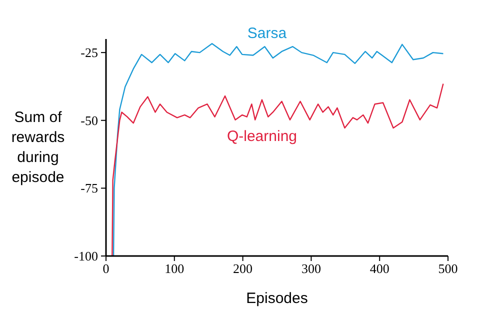  Describe the element at coordinates (267, 33) in the screenshot. I see `series-label: Sarsa` at that location.